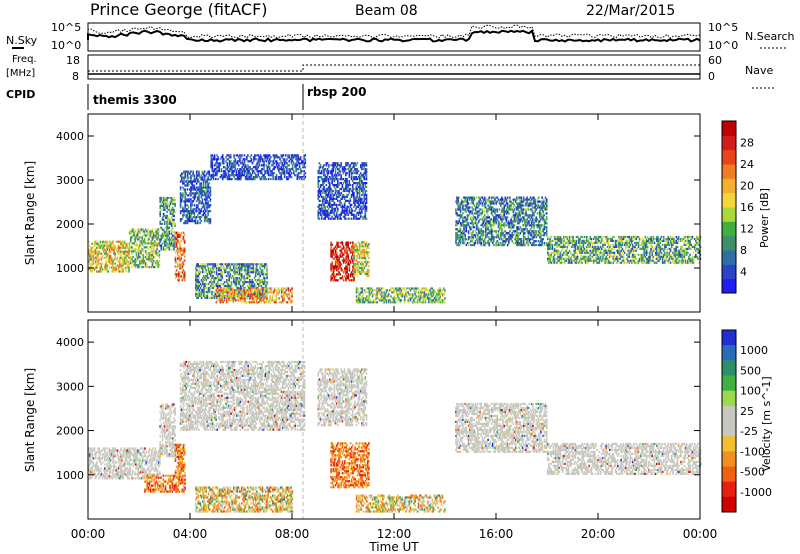 This screenshot has width=800, height=554. What do you see at coordinates (186, 97) in the screenshot?
I see `cpid-row: CPID themis 3300 rbsp 200` at bounding box center [186, 97].